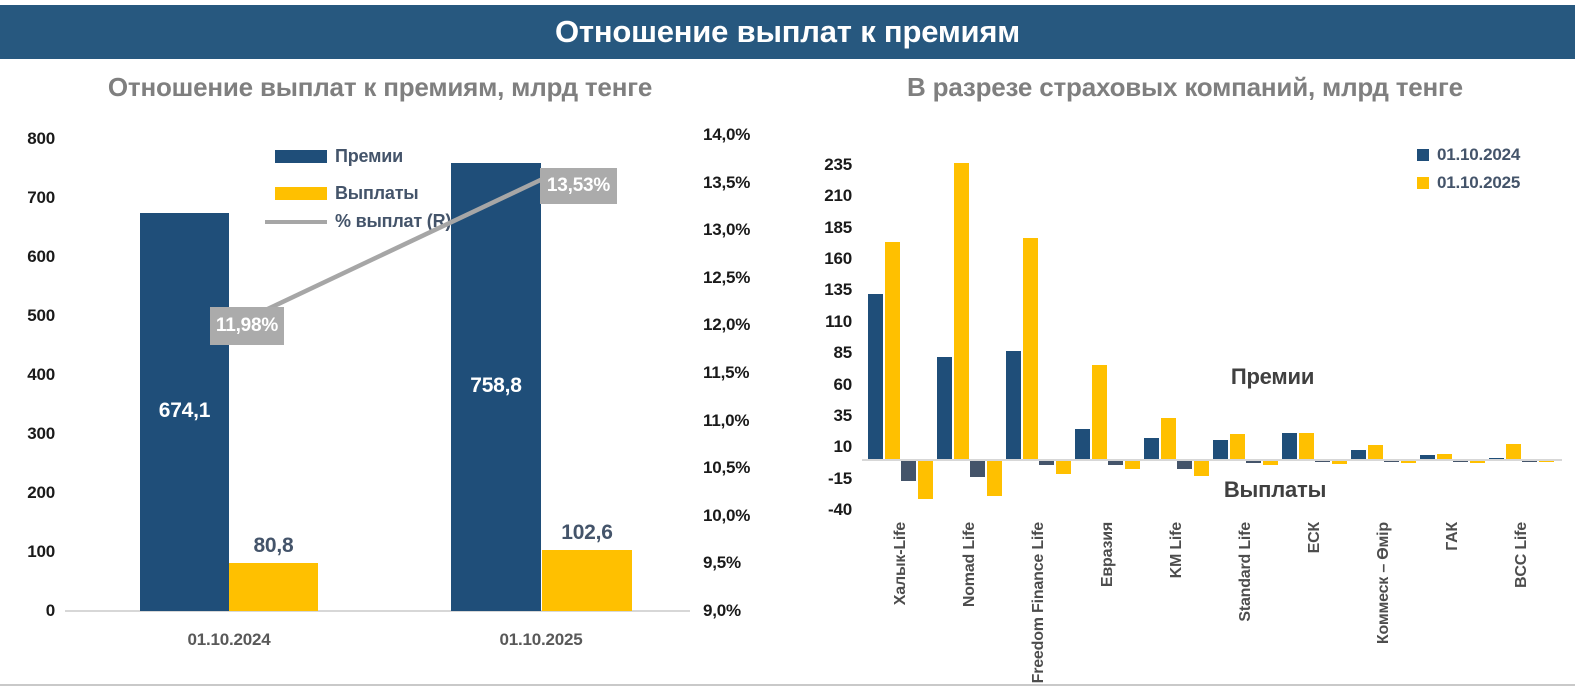  What do you see at coordinates (273, 546) in the screenshot?
I see `bar-label-payments: 80,8` at bounding box center [273, 546].